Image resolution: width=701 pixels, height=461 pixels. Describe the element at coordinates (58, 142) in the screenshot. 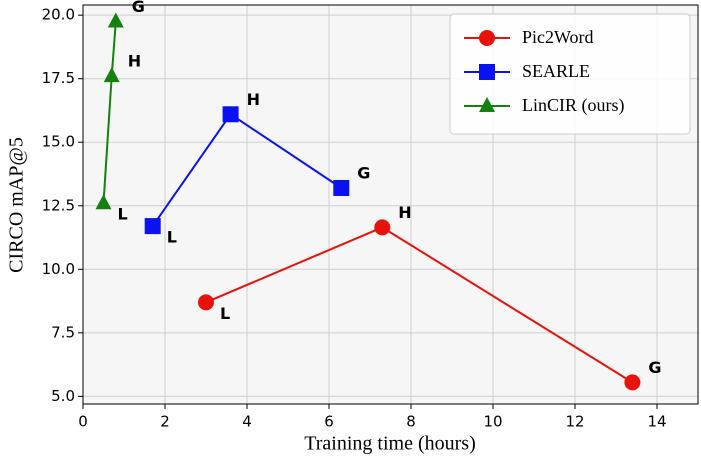

I see `y-tick-label: 15.0` at that location.